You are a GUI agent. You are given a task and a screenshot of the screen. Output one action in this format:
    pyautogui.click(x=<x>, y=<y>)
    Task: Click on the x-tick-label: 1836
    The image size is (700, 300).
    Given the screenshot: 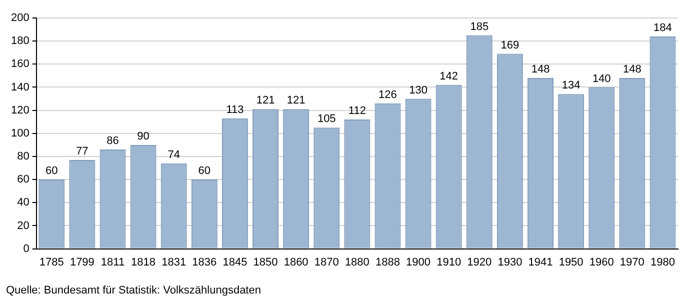 What is the action you would take?
    pyautogui.click(x=204, y=262)
    